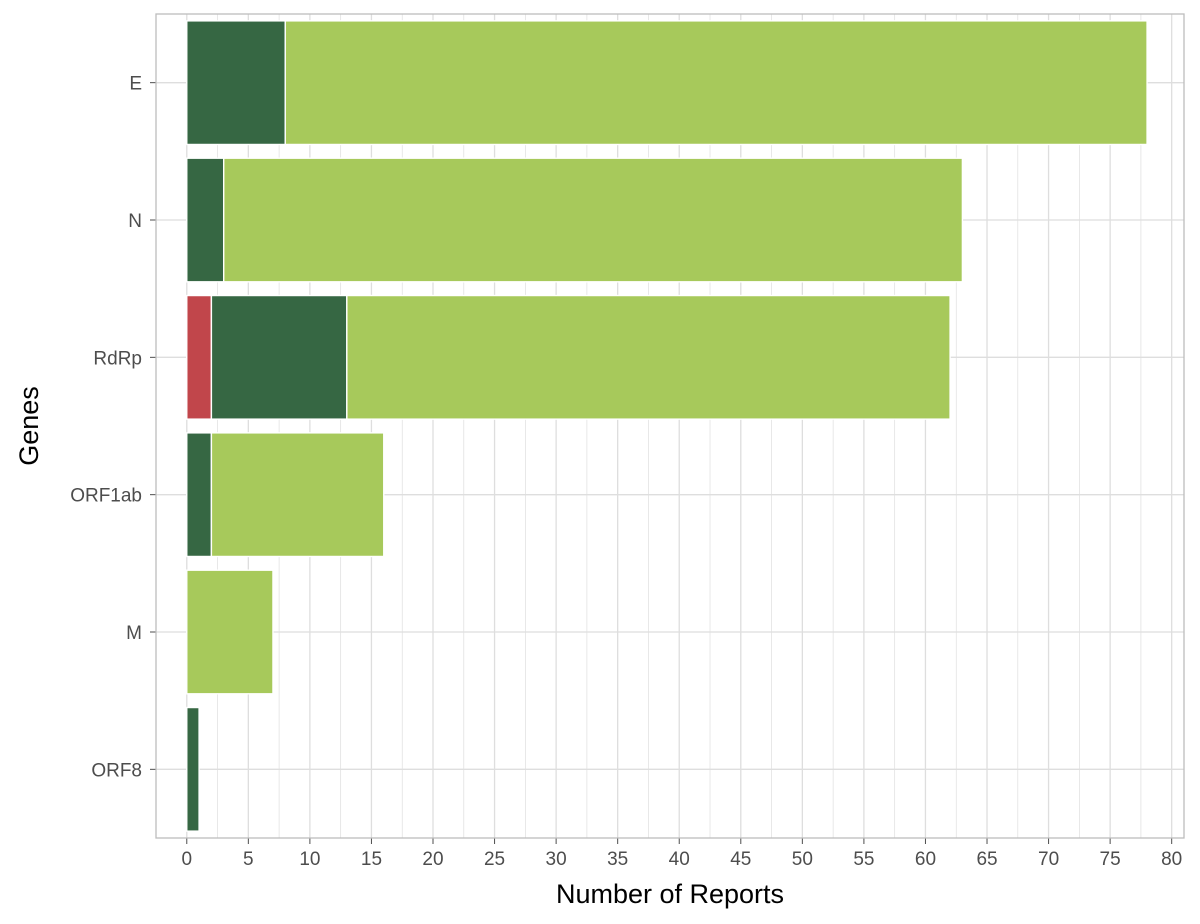 The width and height of the screenshot is (1200, 924). I want to click on x-tick-label: 75, so click(1110, 859).